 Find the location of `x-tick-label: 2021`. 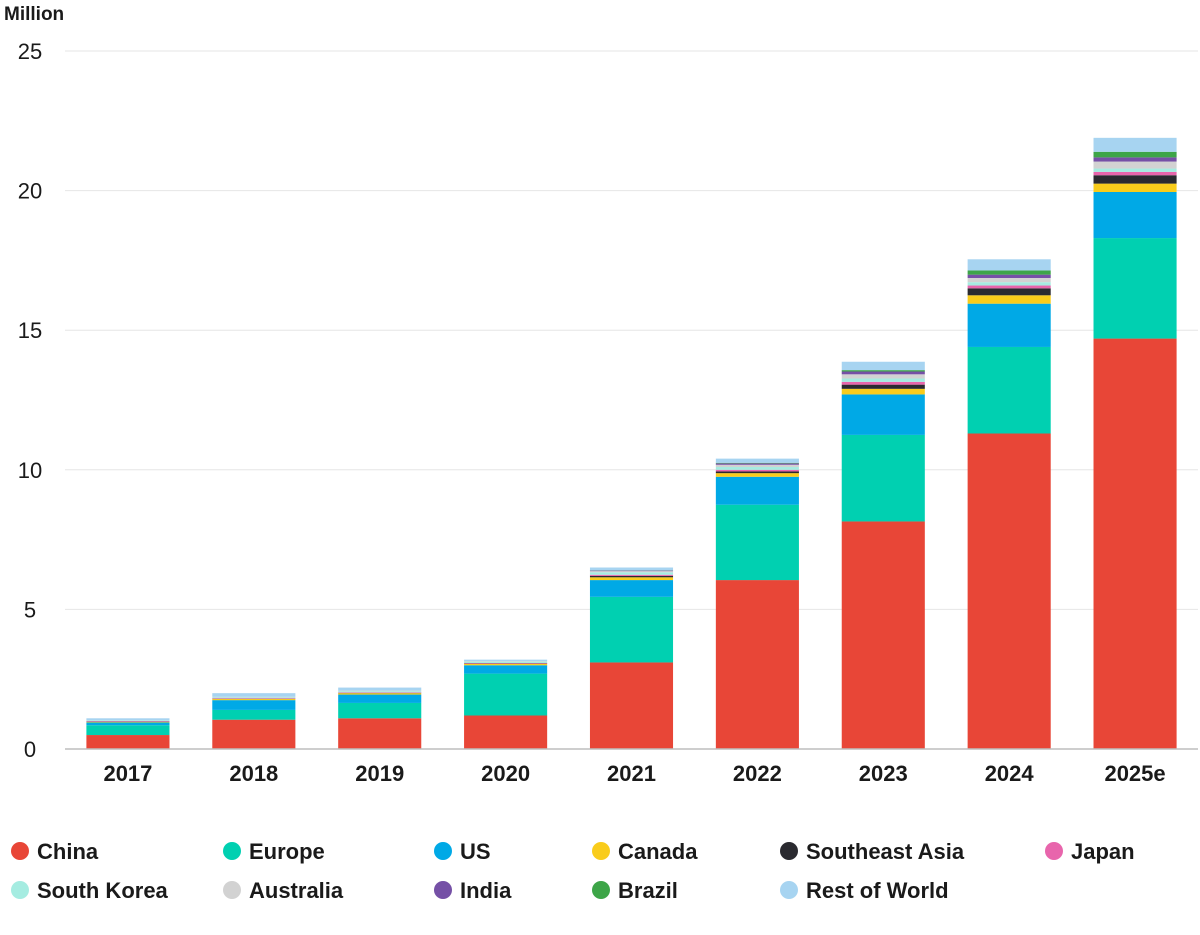

x-tick-label: 2021 is located at coordinates (631, 773).